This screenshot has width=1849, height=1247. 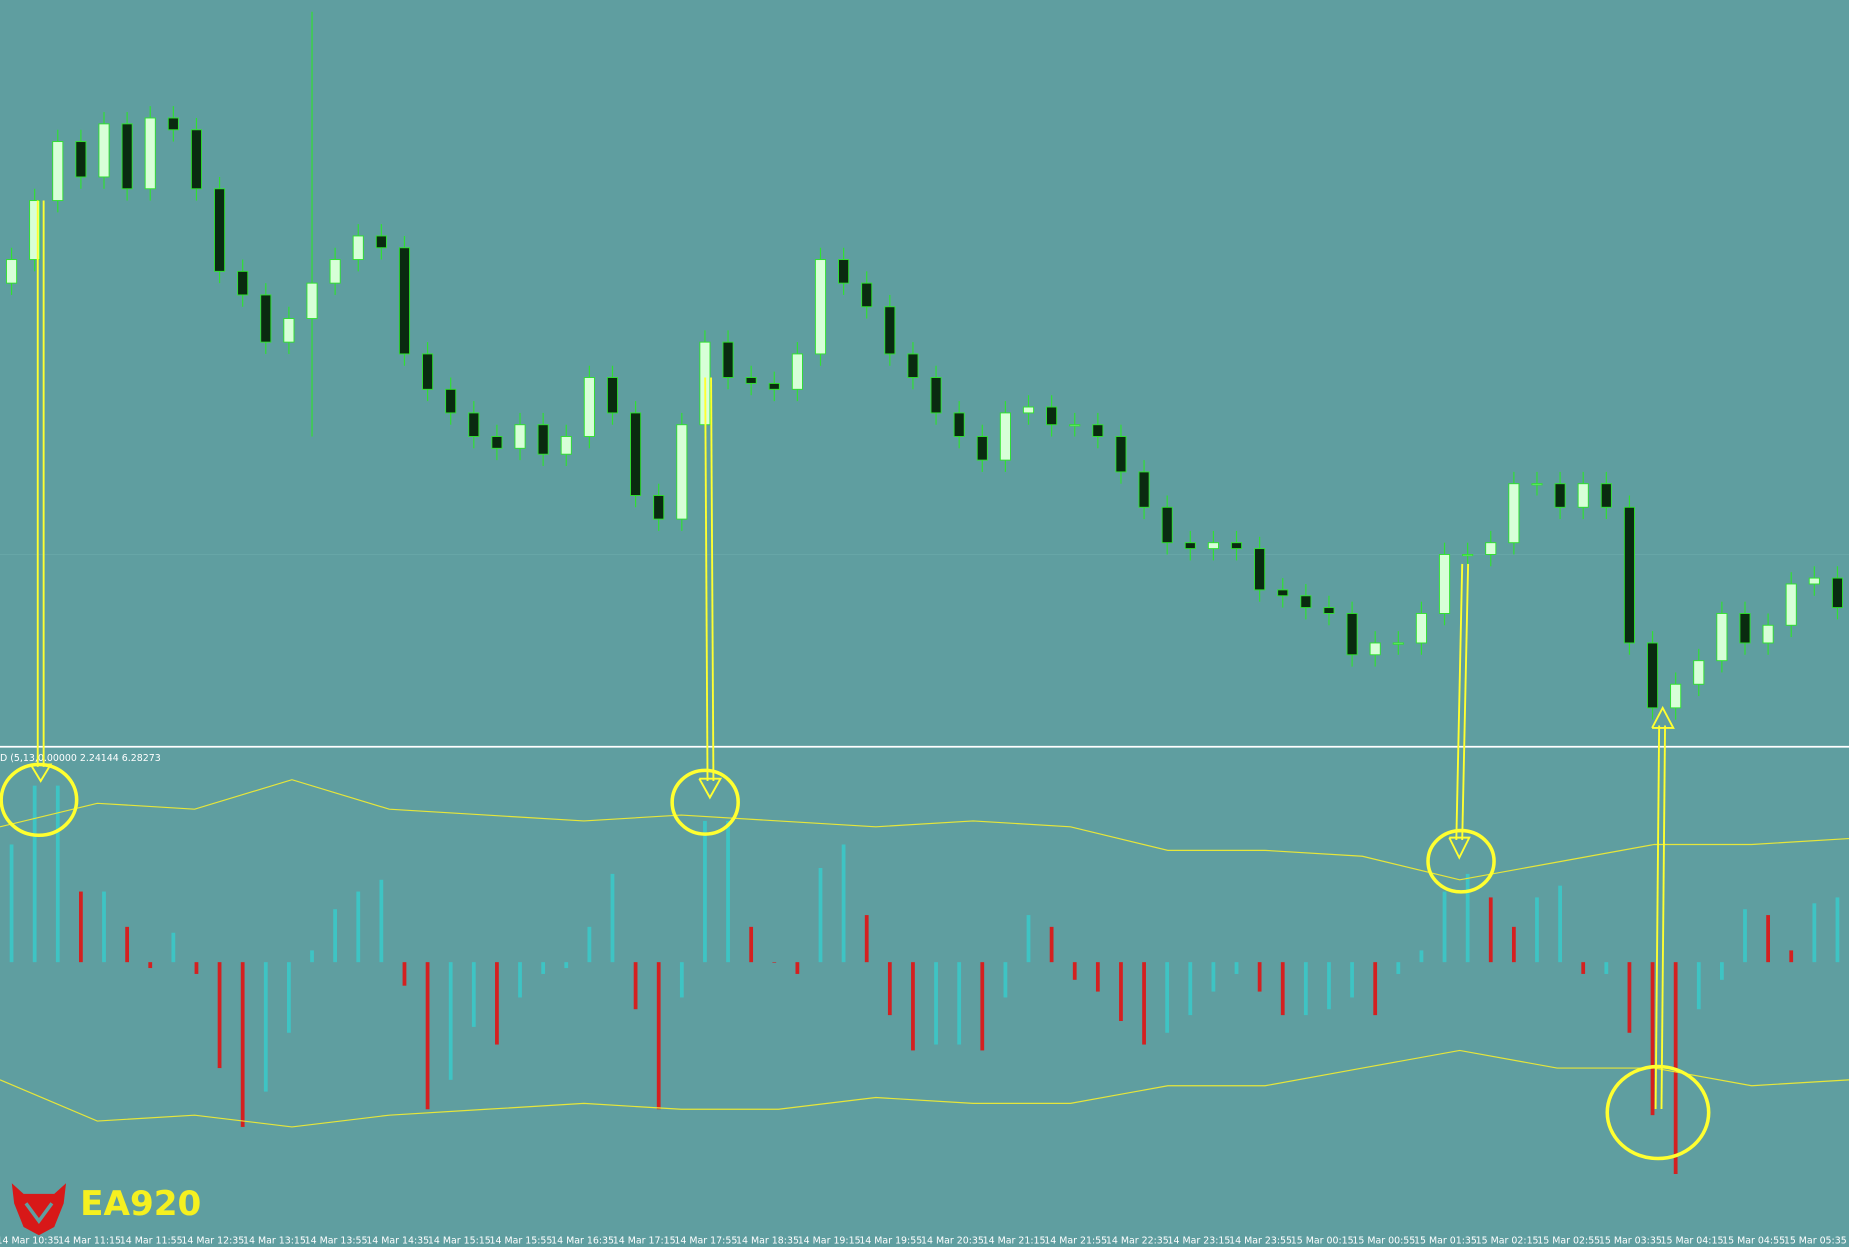 What do you see at coordinates (29, 1241) in the screenshot?
I see `x-tick-label: 14 Mar 10:35` at bounding box center [29, 1241].